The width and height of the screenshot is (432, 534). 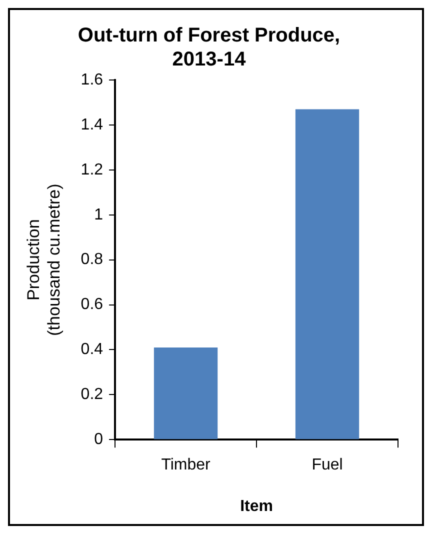 What do you see at coordinates (92, 305) in the screenshot?
I see `y-tick-label: 0.6` at bounding box center [92, 305].